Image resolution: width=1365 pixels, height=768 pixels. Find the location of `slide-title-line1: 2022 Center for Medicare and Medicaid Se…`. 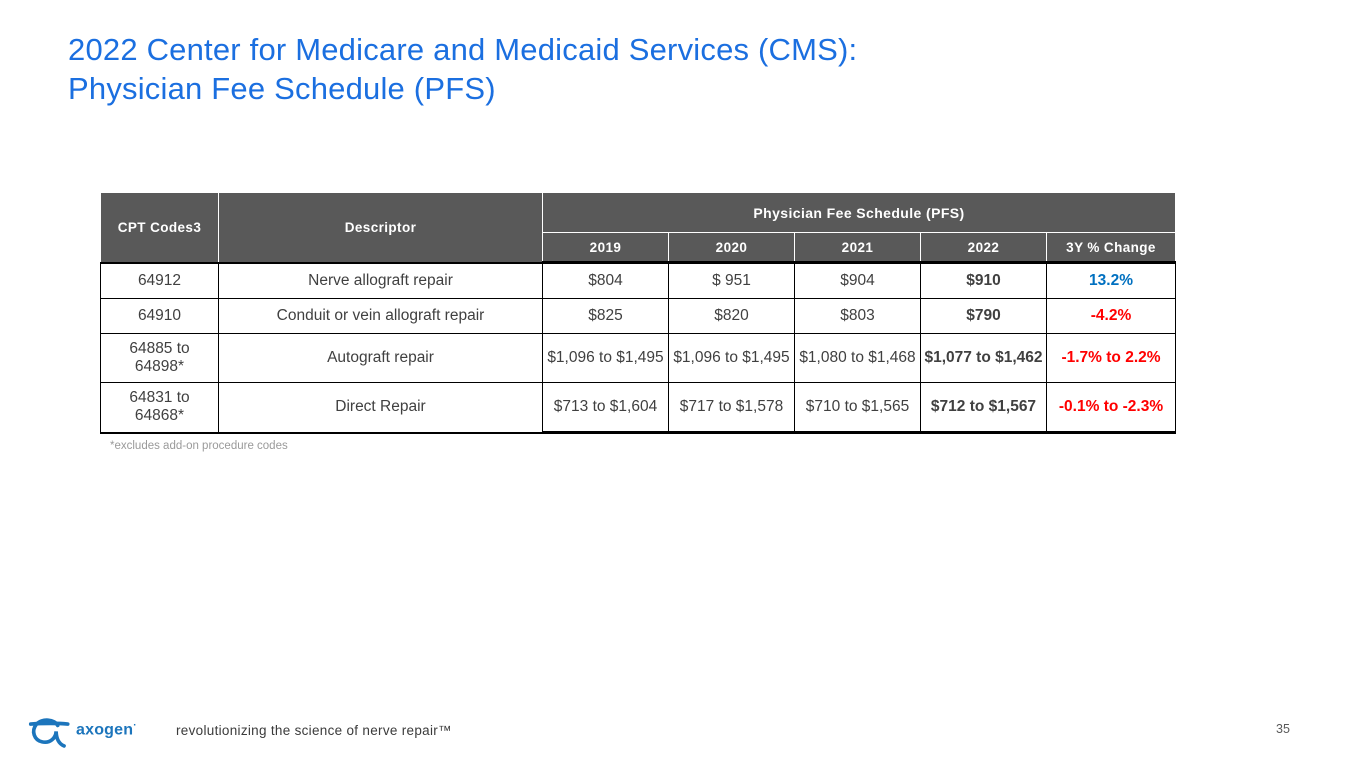

slide-title-line1: 2022 Center for Medicare and Medicaid Se… is located at coordinates (463, 49).